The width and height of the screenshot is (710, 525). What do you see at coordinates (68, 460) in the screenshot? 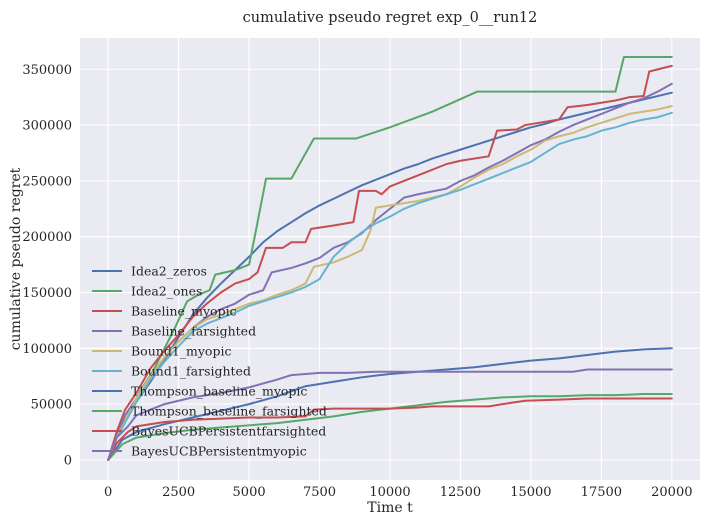
I see `y-tick-label: 0` at bounding box center [68, 460].